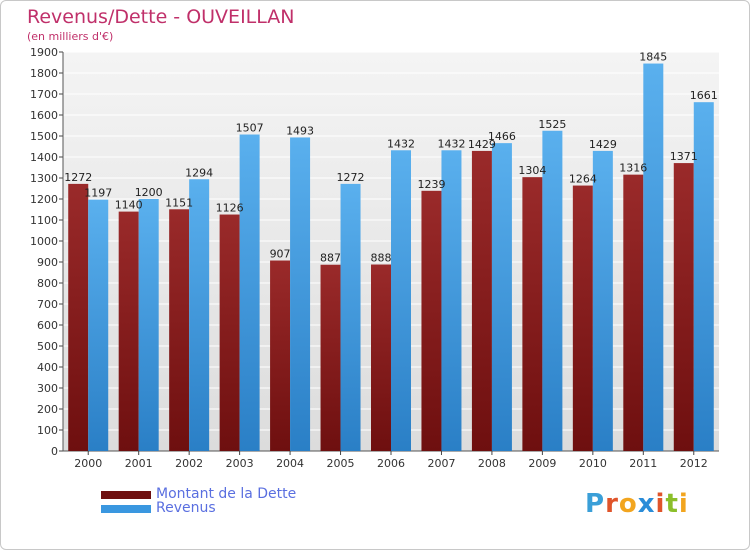  I want to click on y-tick-label: 0, so click(54, 451).